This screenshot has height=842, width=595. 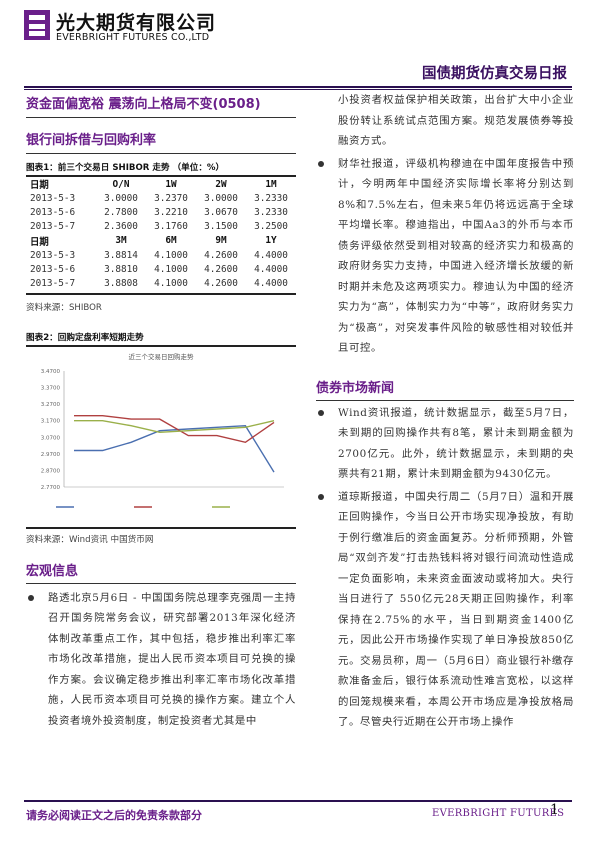 What do you see at coordinates (121, 255) in the screenshot?
I see `table-cell: 3.8814` at bounding box center [121, 255].